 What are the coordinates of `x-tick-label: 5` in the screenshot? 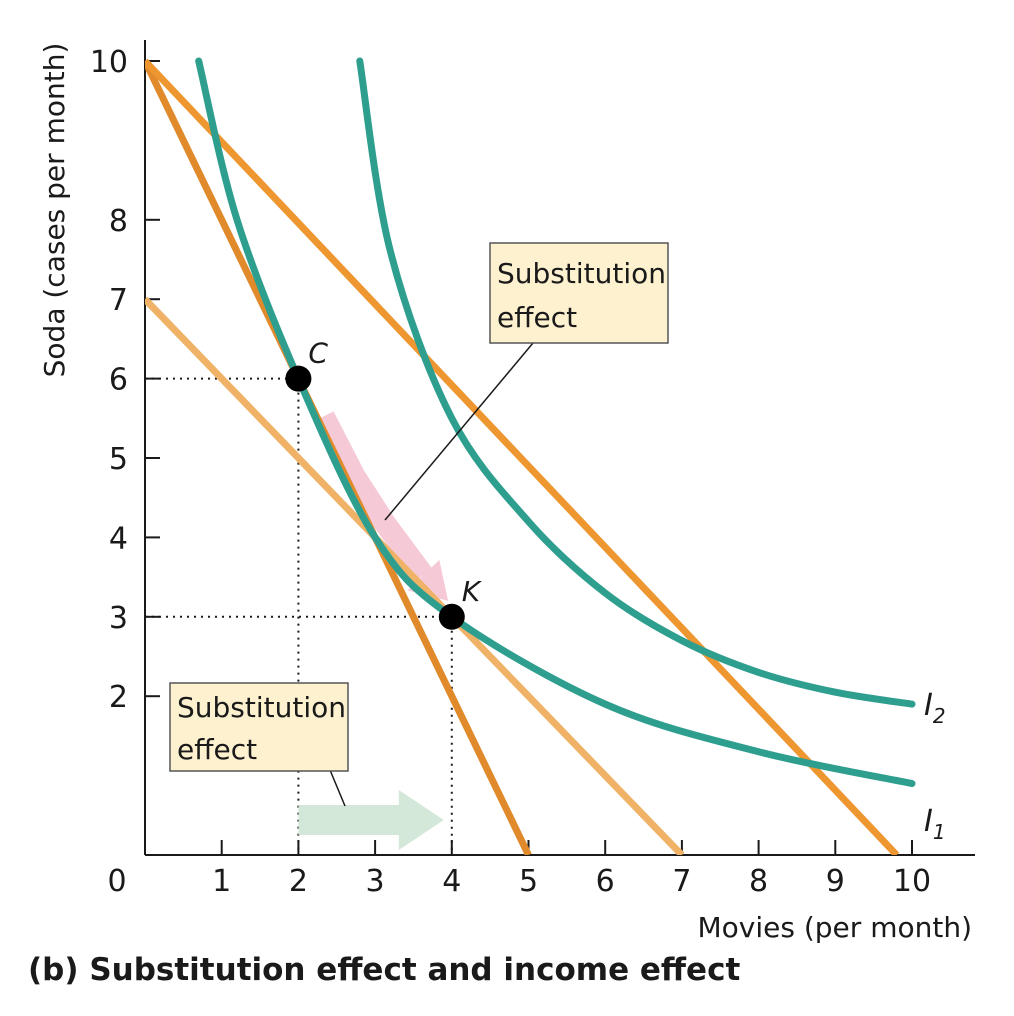 It's located at (528, 881).